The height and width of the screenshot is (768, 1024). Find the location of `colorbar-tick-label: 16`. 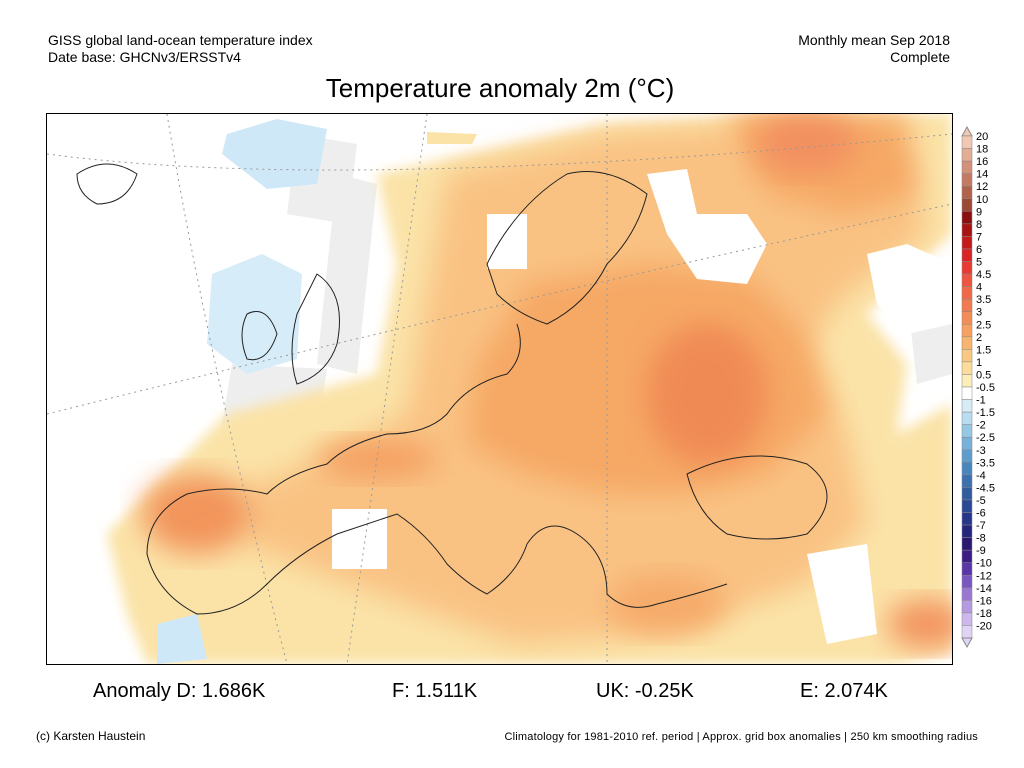

colorbar-tick-label: 16 is located at coordinates (982, 162).